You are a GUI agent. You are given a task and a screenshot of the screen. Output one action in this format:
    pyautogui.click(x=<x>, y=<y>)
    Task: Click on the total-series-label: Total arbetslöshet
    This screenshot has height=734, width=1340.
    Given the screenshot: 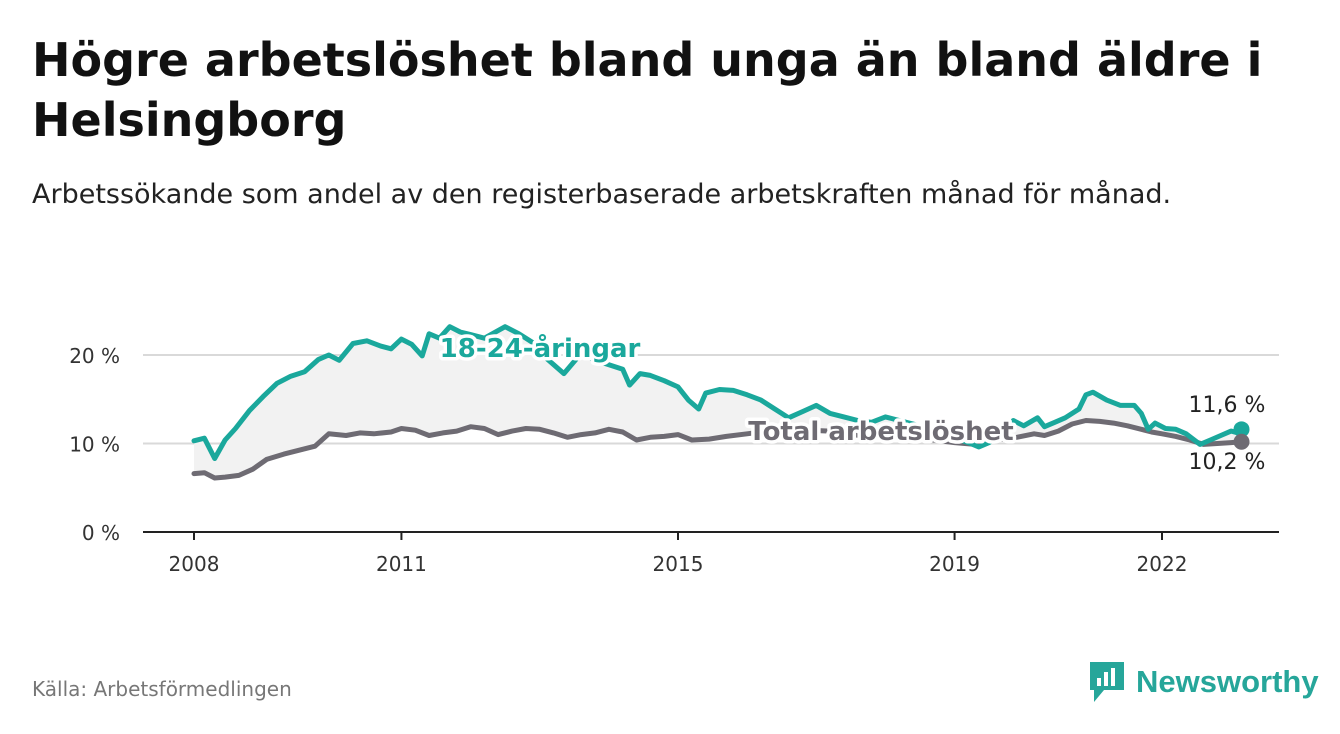 What is the action you would take?
    pyautogui.click(x=880, y=432)
    